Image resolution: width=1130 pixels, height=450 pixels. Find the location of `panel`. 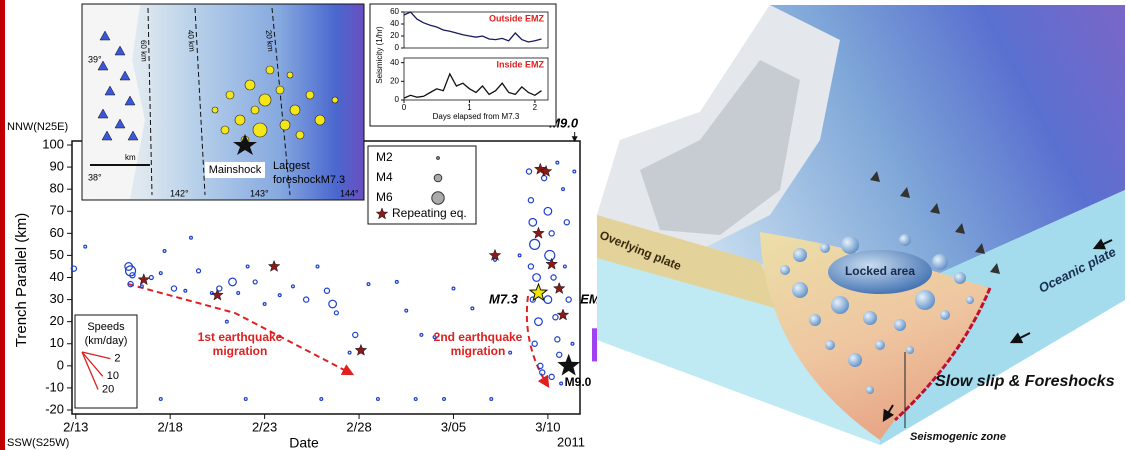

panel is located at coordinates (476, 30).